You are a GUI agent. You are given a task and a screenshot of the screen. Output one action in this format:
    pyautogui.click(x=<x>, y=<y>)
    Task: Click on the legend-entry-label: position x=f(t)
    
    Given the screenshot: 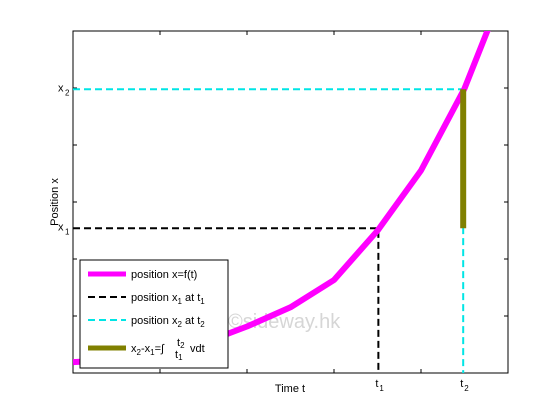 What is the action you would take?
    pyautogui.click(x=164, y=275)
    